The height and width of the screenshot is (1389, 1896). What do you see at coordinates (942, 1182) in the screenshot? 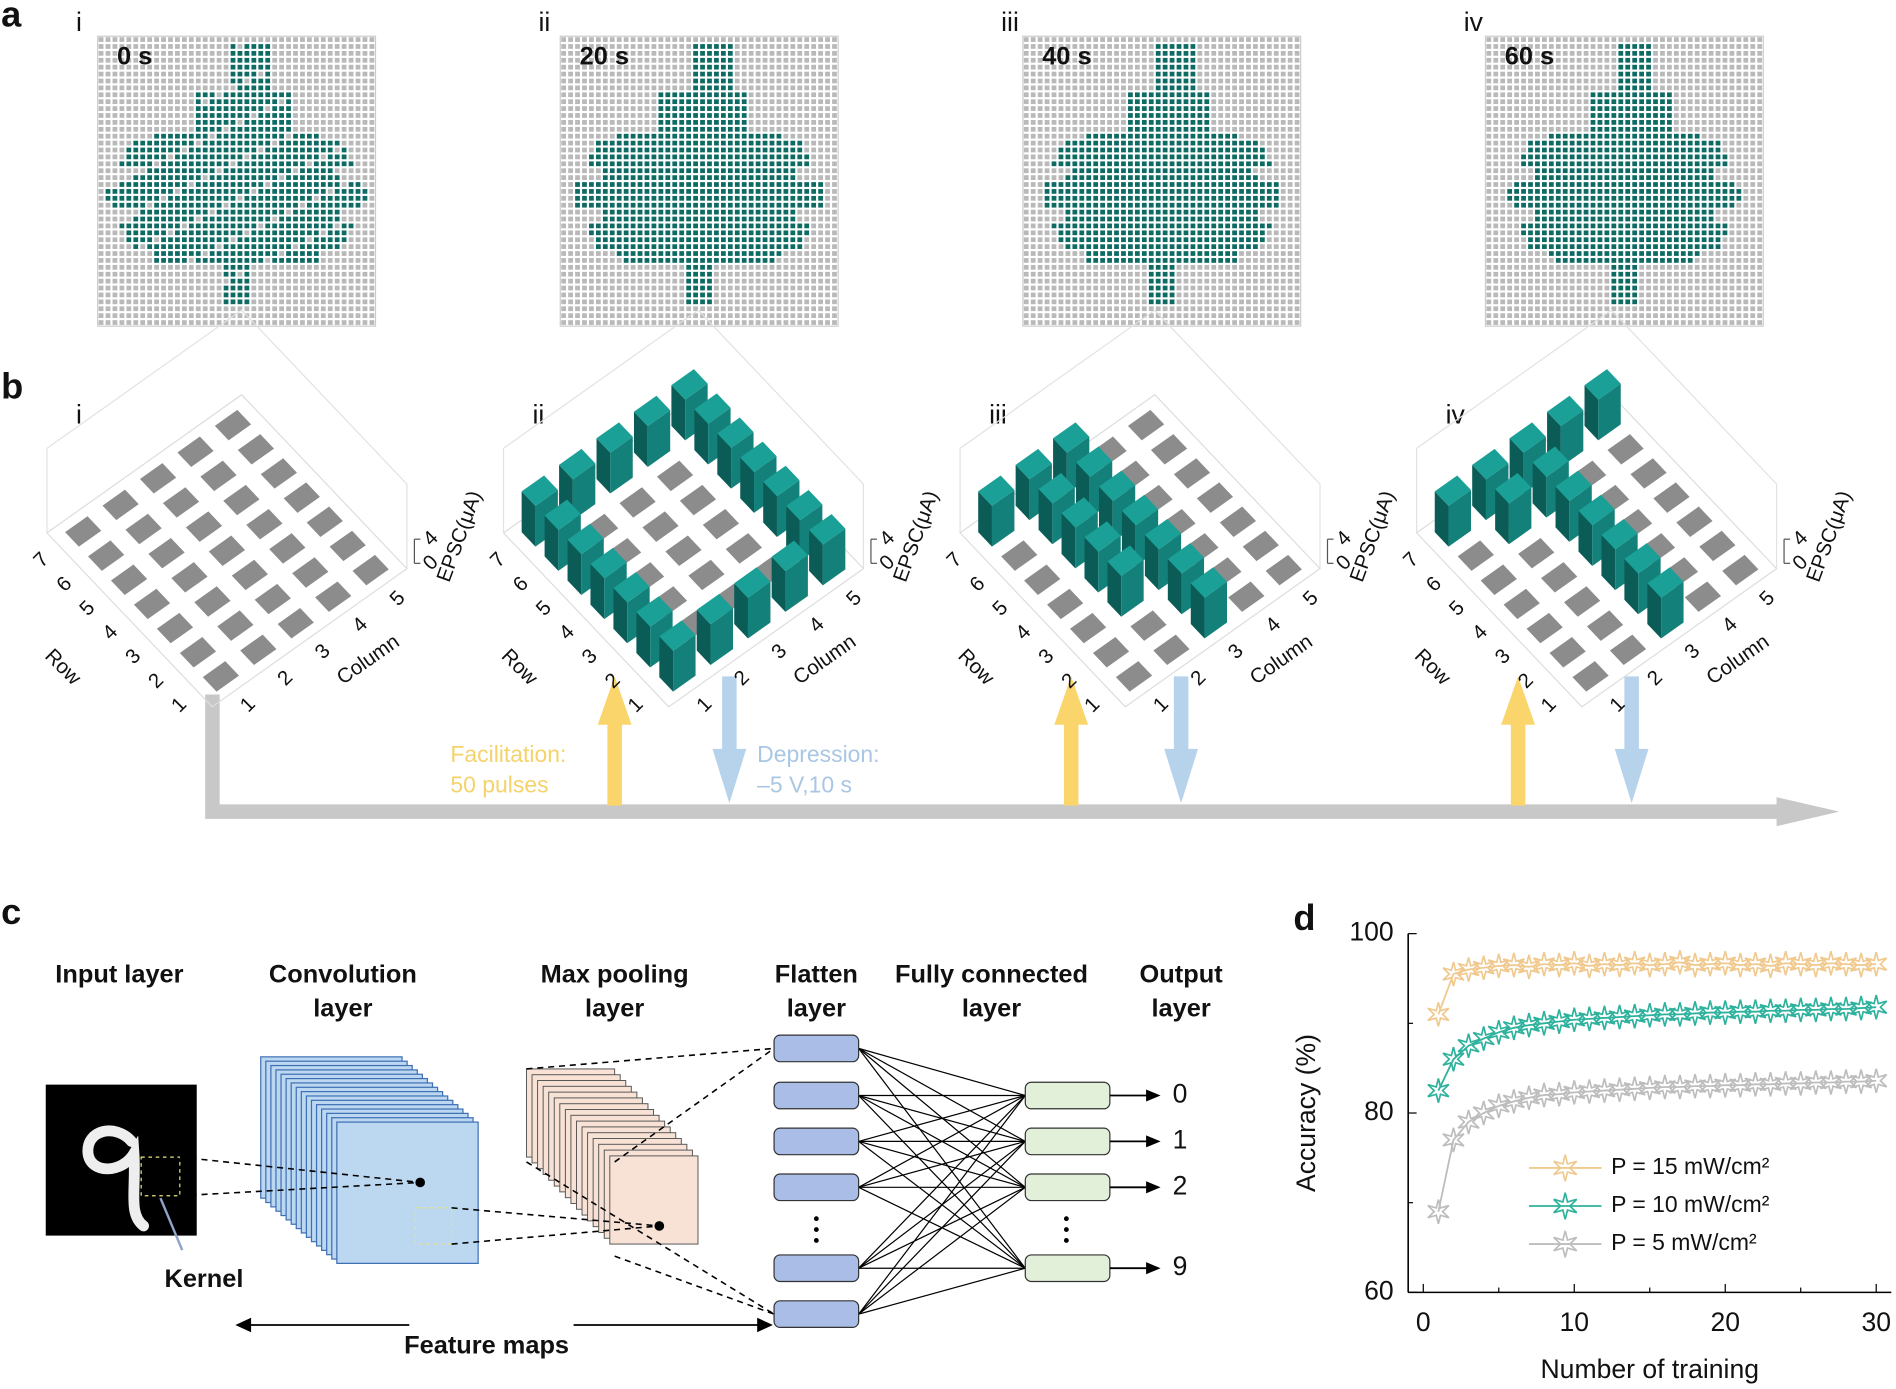
I see `connection` at bounding box center [942, 1182].